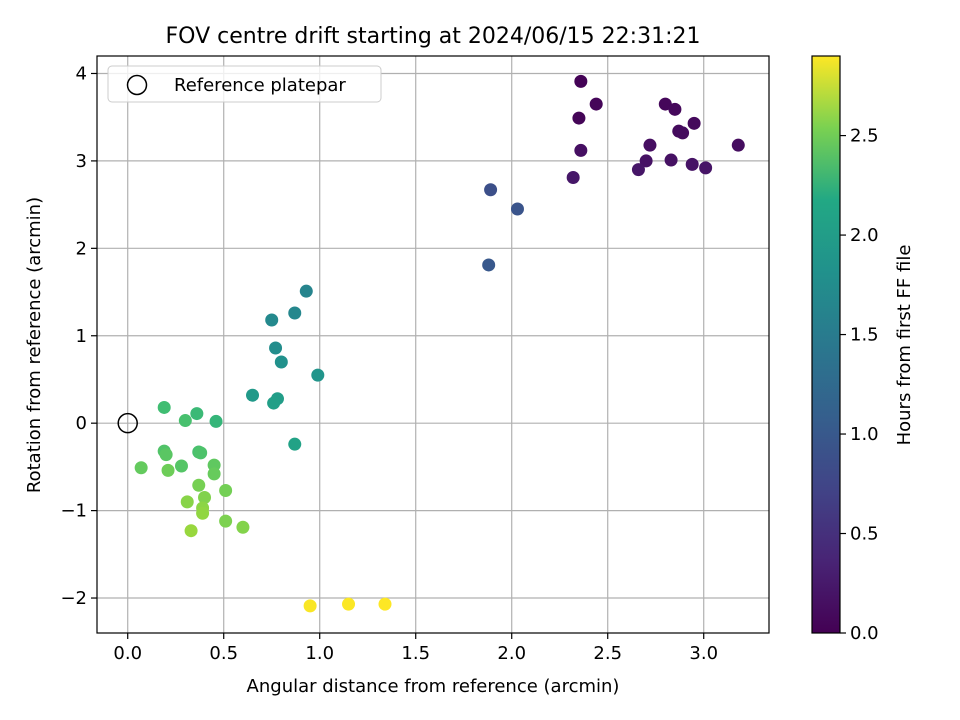 This screenshot has width=960, height=720. Describe the element at coordinates (859, 385) in the screenshot. I see `colorbar-ticks: 0.0 0.5 1.0 1.5 2.0 2.5` at that location.